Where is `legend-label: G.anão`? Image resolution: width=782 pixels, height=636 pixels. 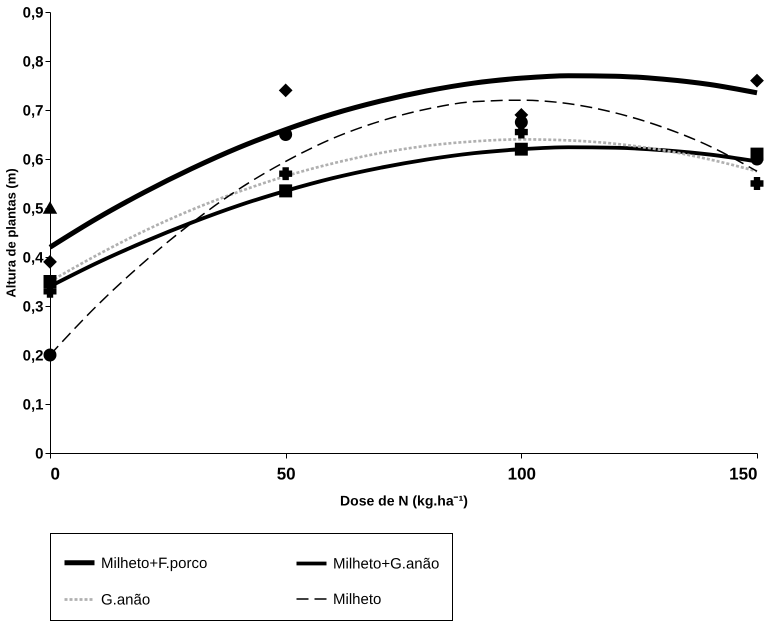
legend-label: G.anão is located at coordinates (125, 600).